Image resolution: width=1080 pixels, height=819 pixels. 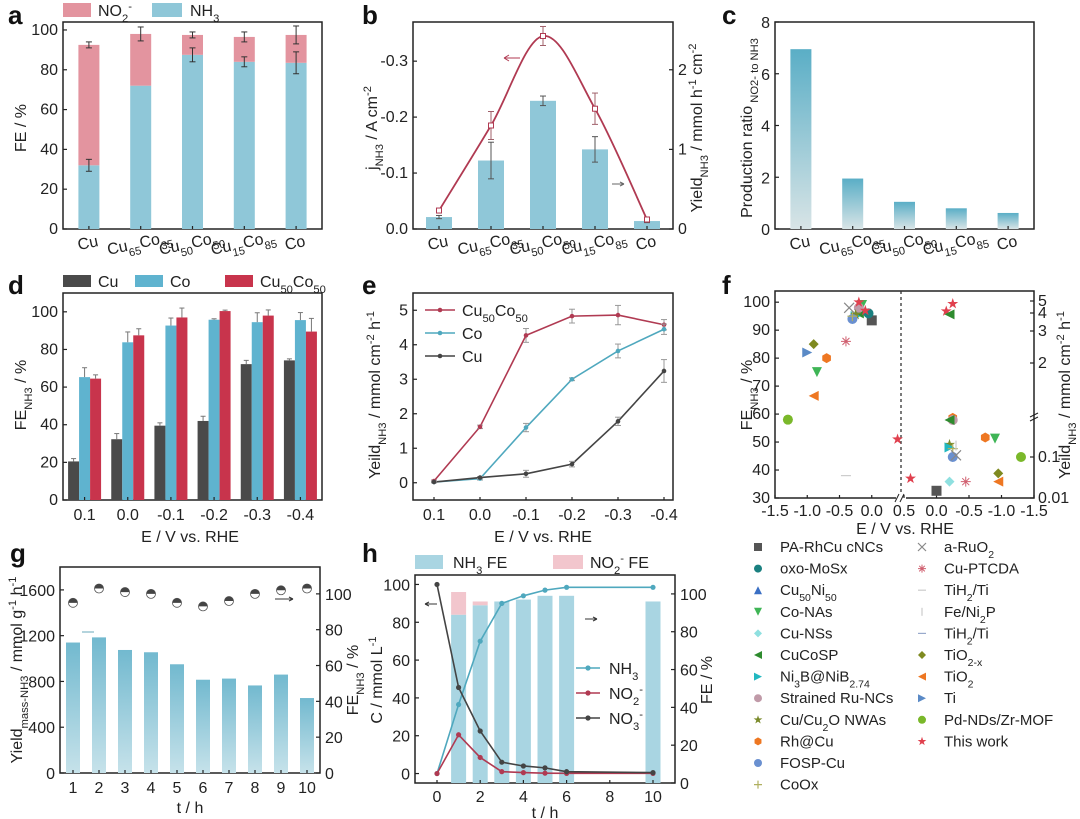 I want to click on x-tick-label-part: 85, so click(x=983, y=245).